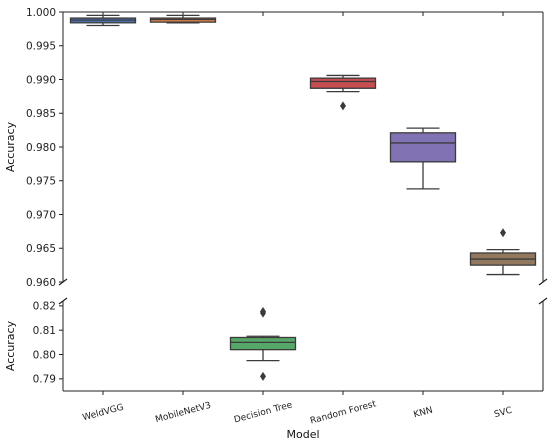 This screenshot has height=448, width=550. Describe the element at coordinates (44, 307) in the screenshot. I see `y-tick-label: 0.82` at that location.